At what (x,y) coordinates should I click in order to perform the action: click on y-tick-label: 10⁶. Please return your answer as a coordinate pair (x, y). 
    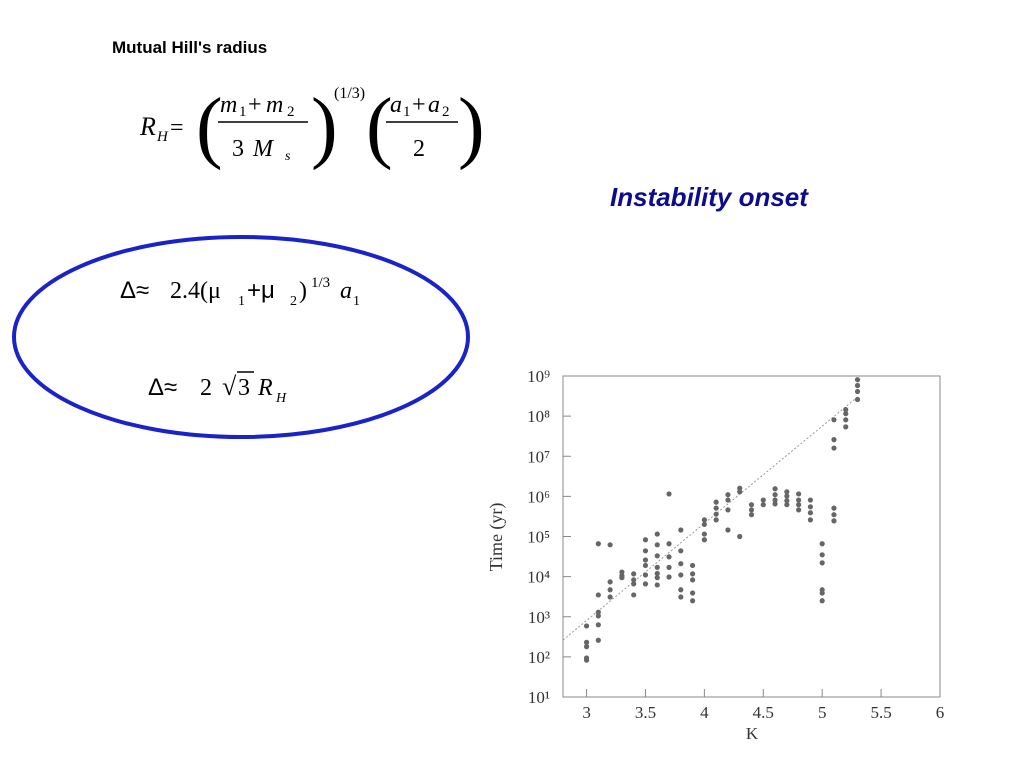
    Looking at the image, I should click on (538, 496).